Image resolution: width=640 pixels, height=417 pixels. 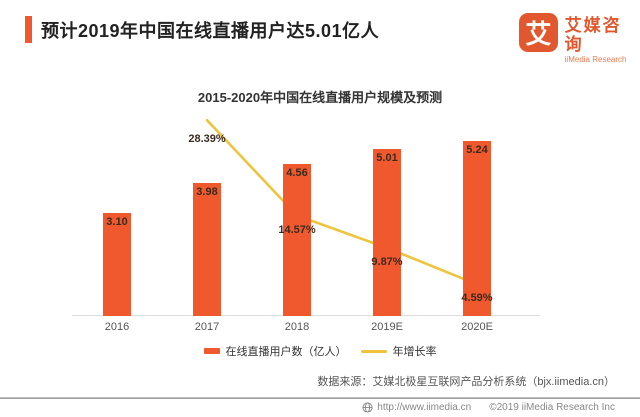 I want to click on bar-2017: 3.98, so click(x=207, y=249).